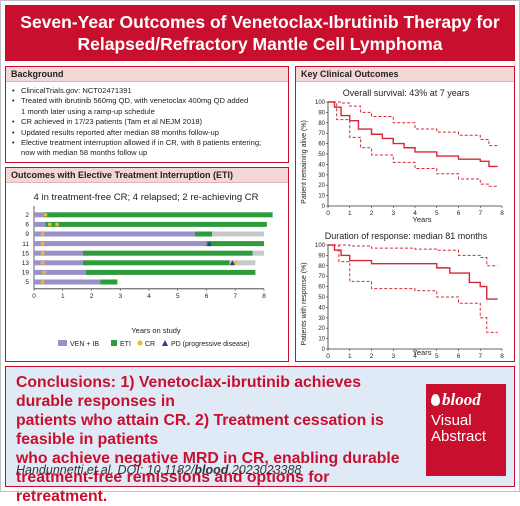 This screenshot has width=520, height=506. What do you see at coordinates (147, 91) in the screenshot?
I see `list-item: ClinicalTrials.gov: NCT02471391` at bounding box center [147, 91].